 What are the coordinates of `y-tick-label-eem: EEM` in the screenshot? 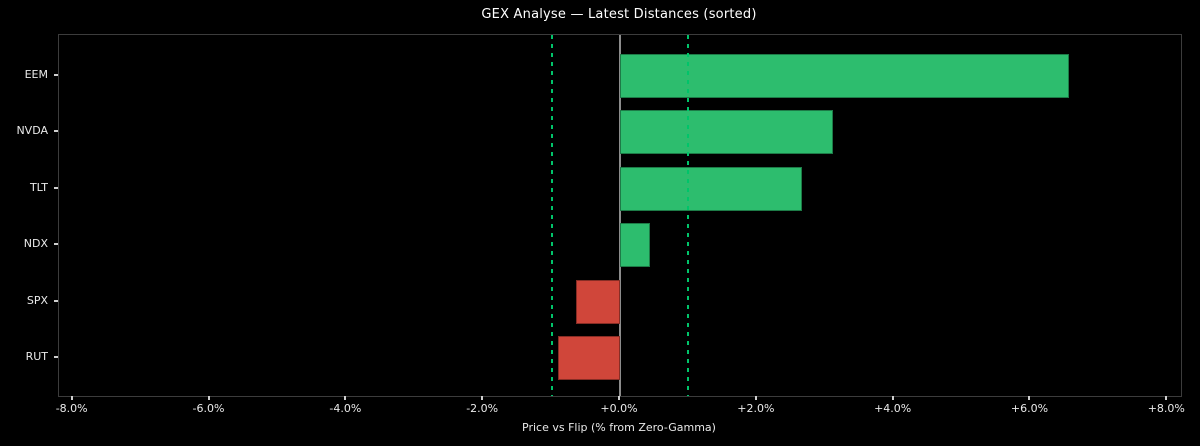 It's located at (36, 74).